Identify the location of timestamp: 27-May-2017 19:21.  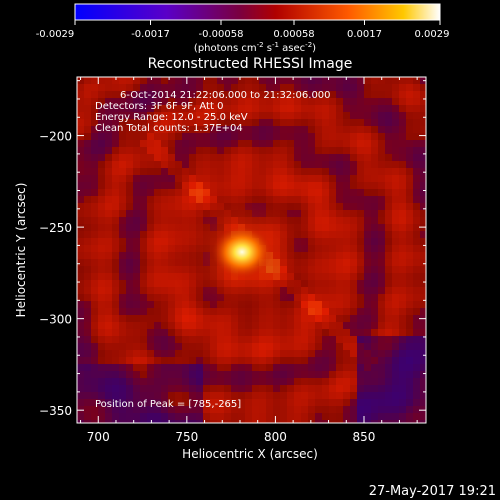
(432, 491).